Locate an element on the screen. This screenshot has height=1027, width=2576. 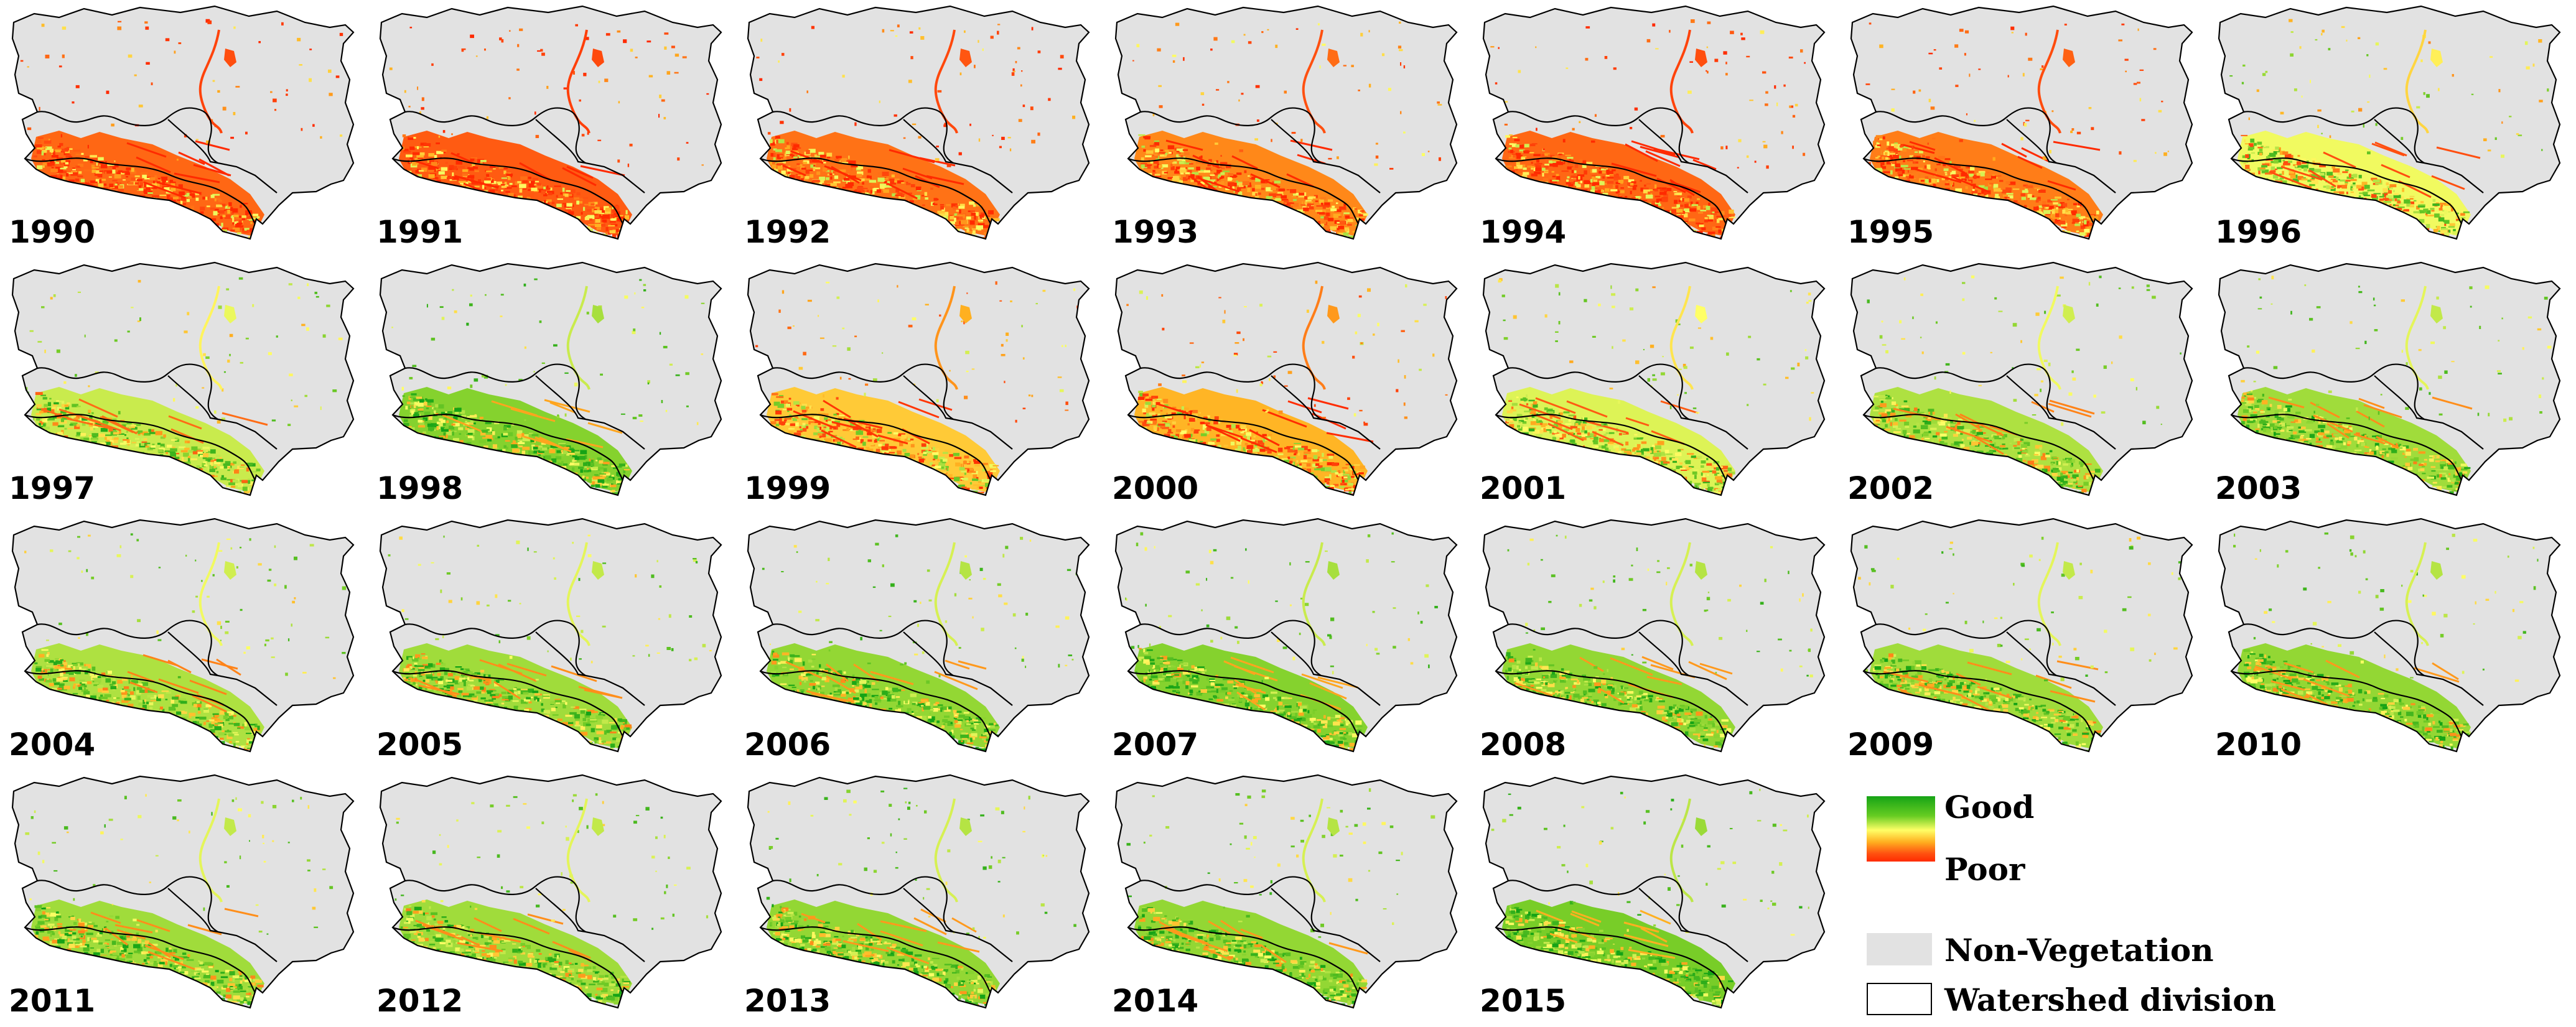
legend-non-vegetation-label: Non-Vegetation is located at coordinates (2079, 950).